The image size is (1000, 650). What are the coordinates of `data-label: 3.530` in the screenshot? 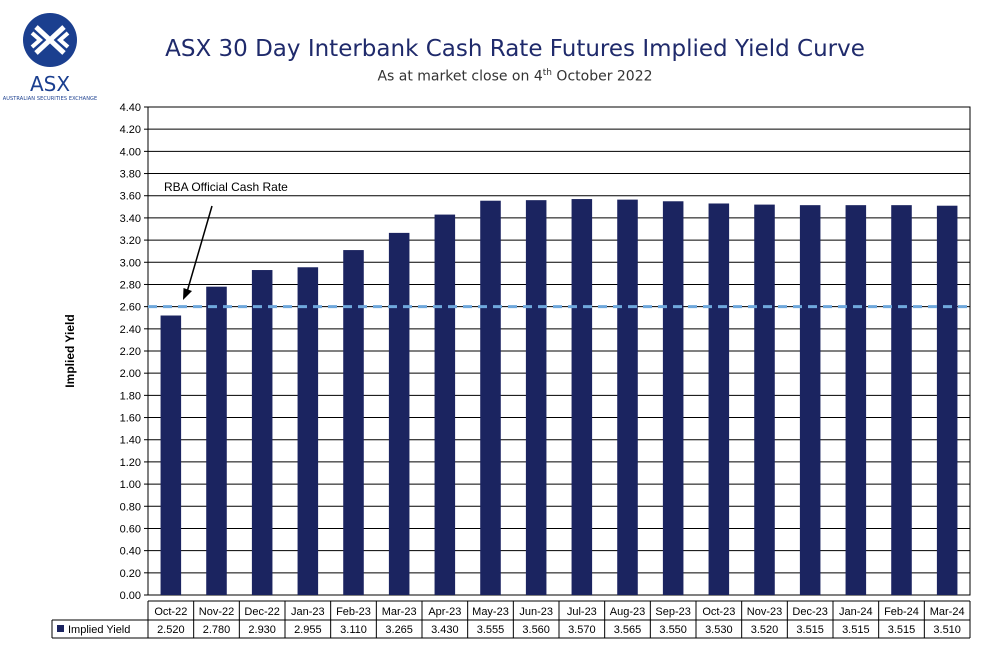 It's located at (719, 630).